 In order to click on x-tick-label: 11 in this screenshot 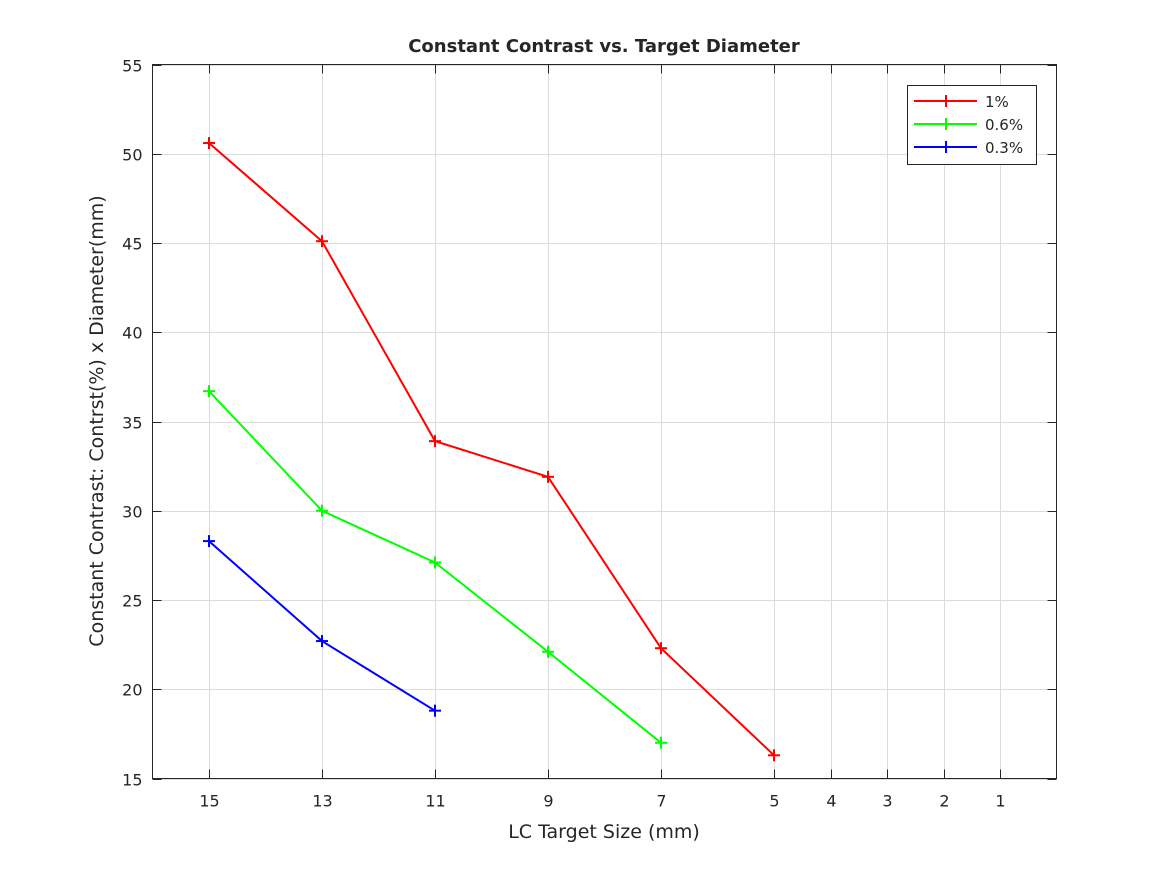, I will do `click(435, 801)`.